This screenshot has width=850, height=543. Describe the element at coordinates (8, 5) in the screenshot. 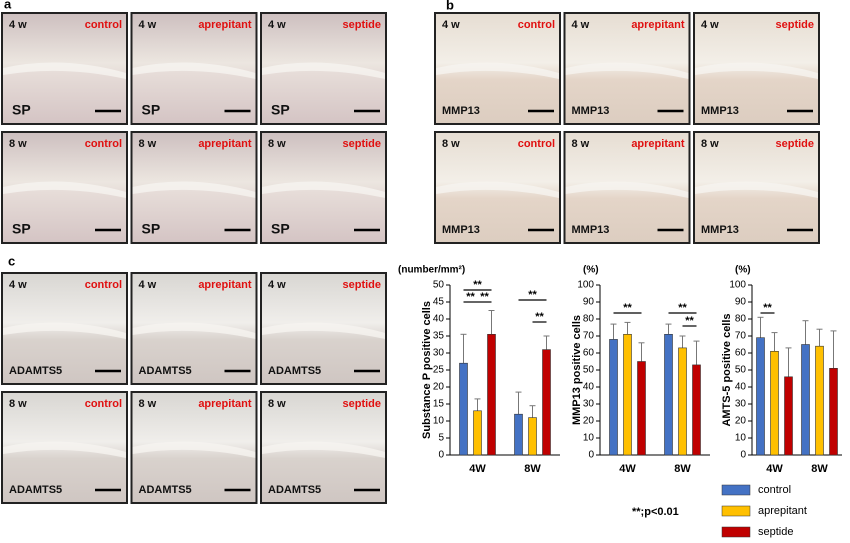

I see `panel-label: a` at that location.